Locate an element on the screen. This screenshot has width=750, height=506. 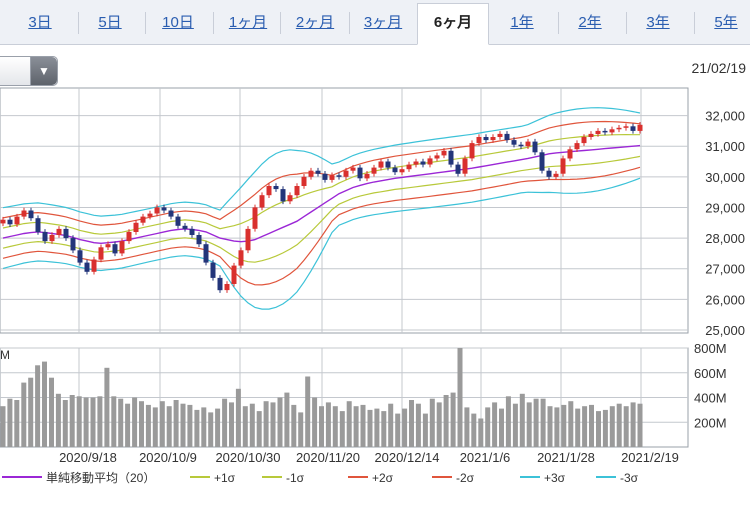
x-tick-label: 2020/9/18 is located at coordinates (88, 457).